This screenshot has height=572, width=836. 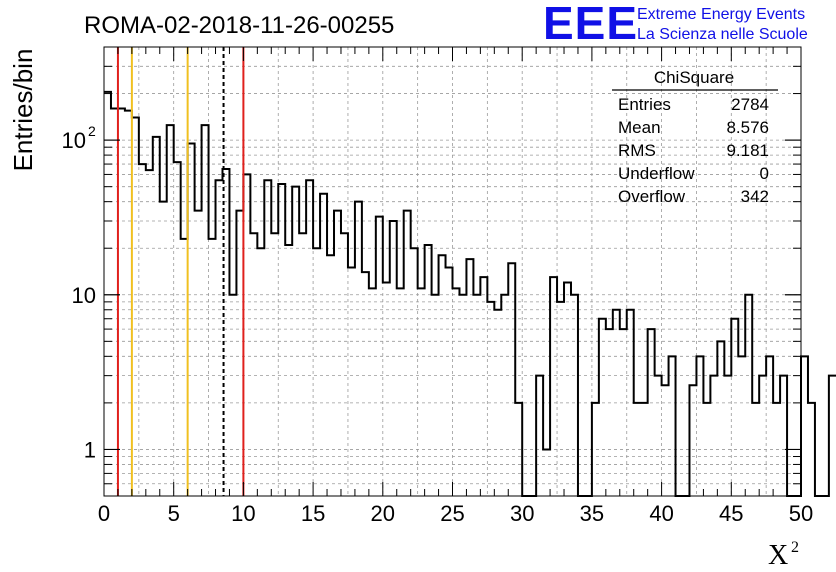 What do you see at coordinates (174, 513) in the screenshot?
I see `x-tick-label: 5` at bounding box center [174, 513].